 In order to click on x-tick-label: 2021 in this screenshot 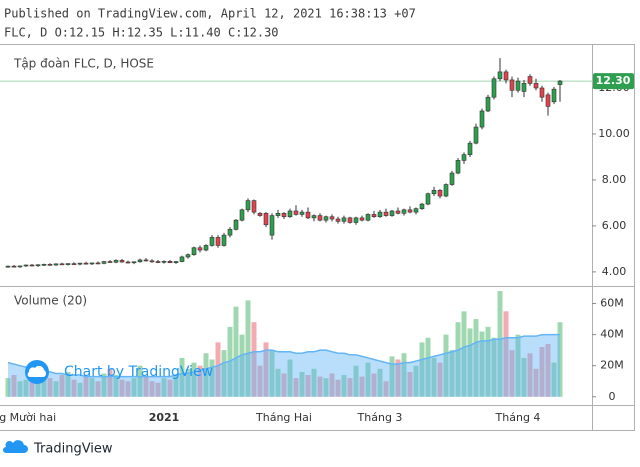, I will do `click(164, 417)`.